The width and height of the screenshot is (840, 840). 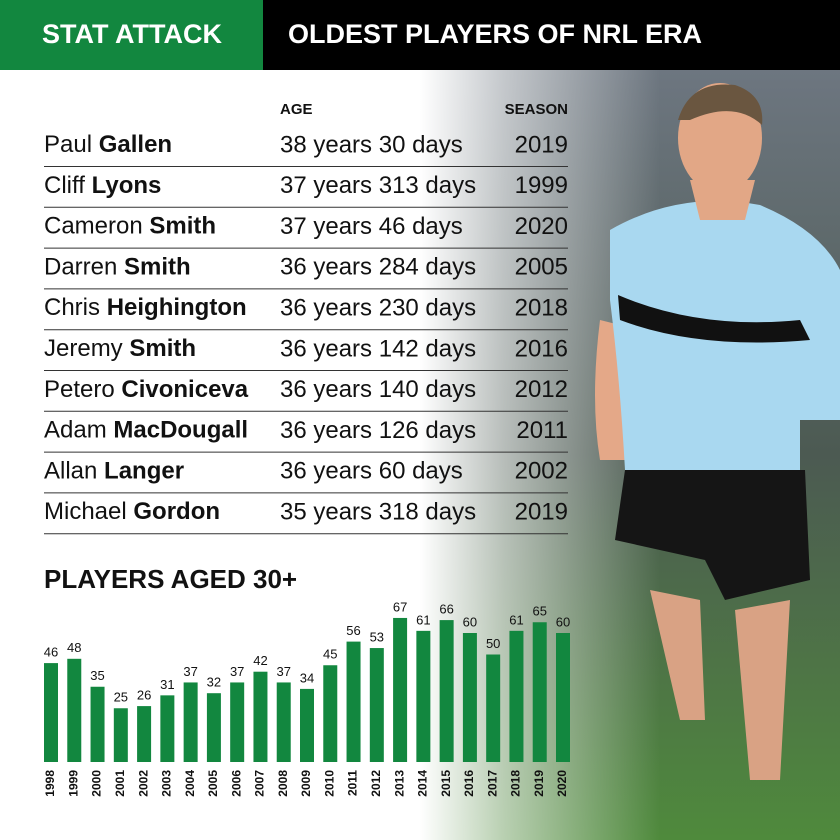 I want to click on x-tick-label: 2013, so click(x=399, y=783).